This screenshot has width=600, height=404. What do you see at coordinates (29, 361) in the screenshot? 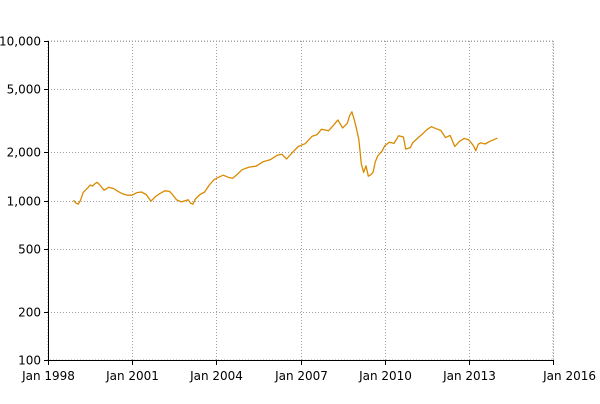
I see `y-tick-label: 100` at bounding box center [29, 361].